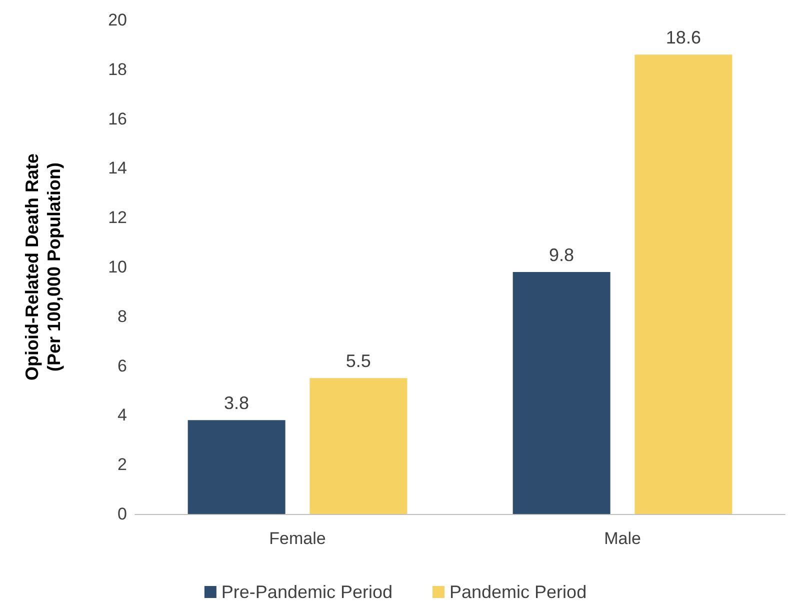 The height and width of the screenshot is (610, 791). I want to click on y-axis-title: Opioid-Related Death Rate (Per 100,000 Population), so click(43, 267).